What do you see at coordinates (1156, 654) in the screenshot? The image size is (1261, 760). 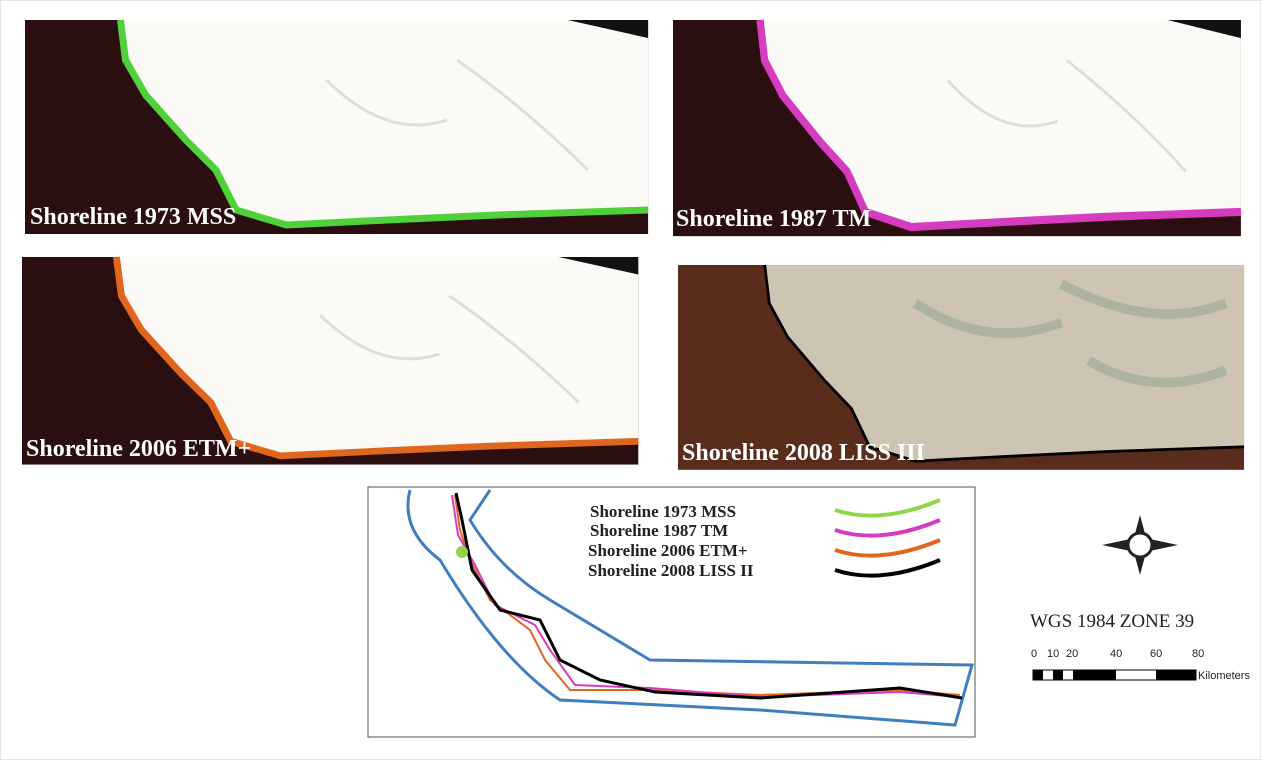 I see `scale-tick: 60` at bounding box center [1156, 654].